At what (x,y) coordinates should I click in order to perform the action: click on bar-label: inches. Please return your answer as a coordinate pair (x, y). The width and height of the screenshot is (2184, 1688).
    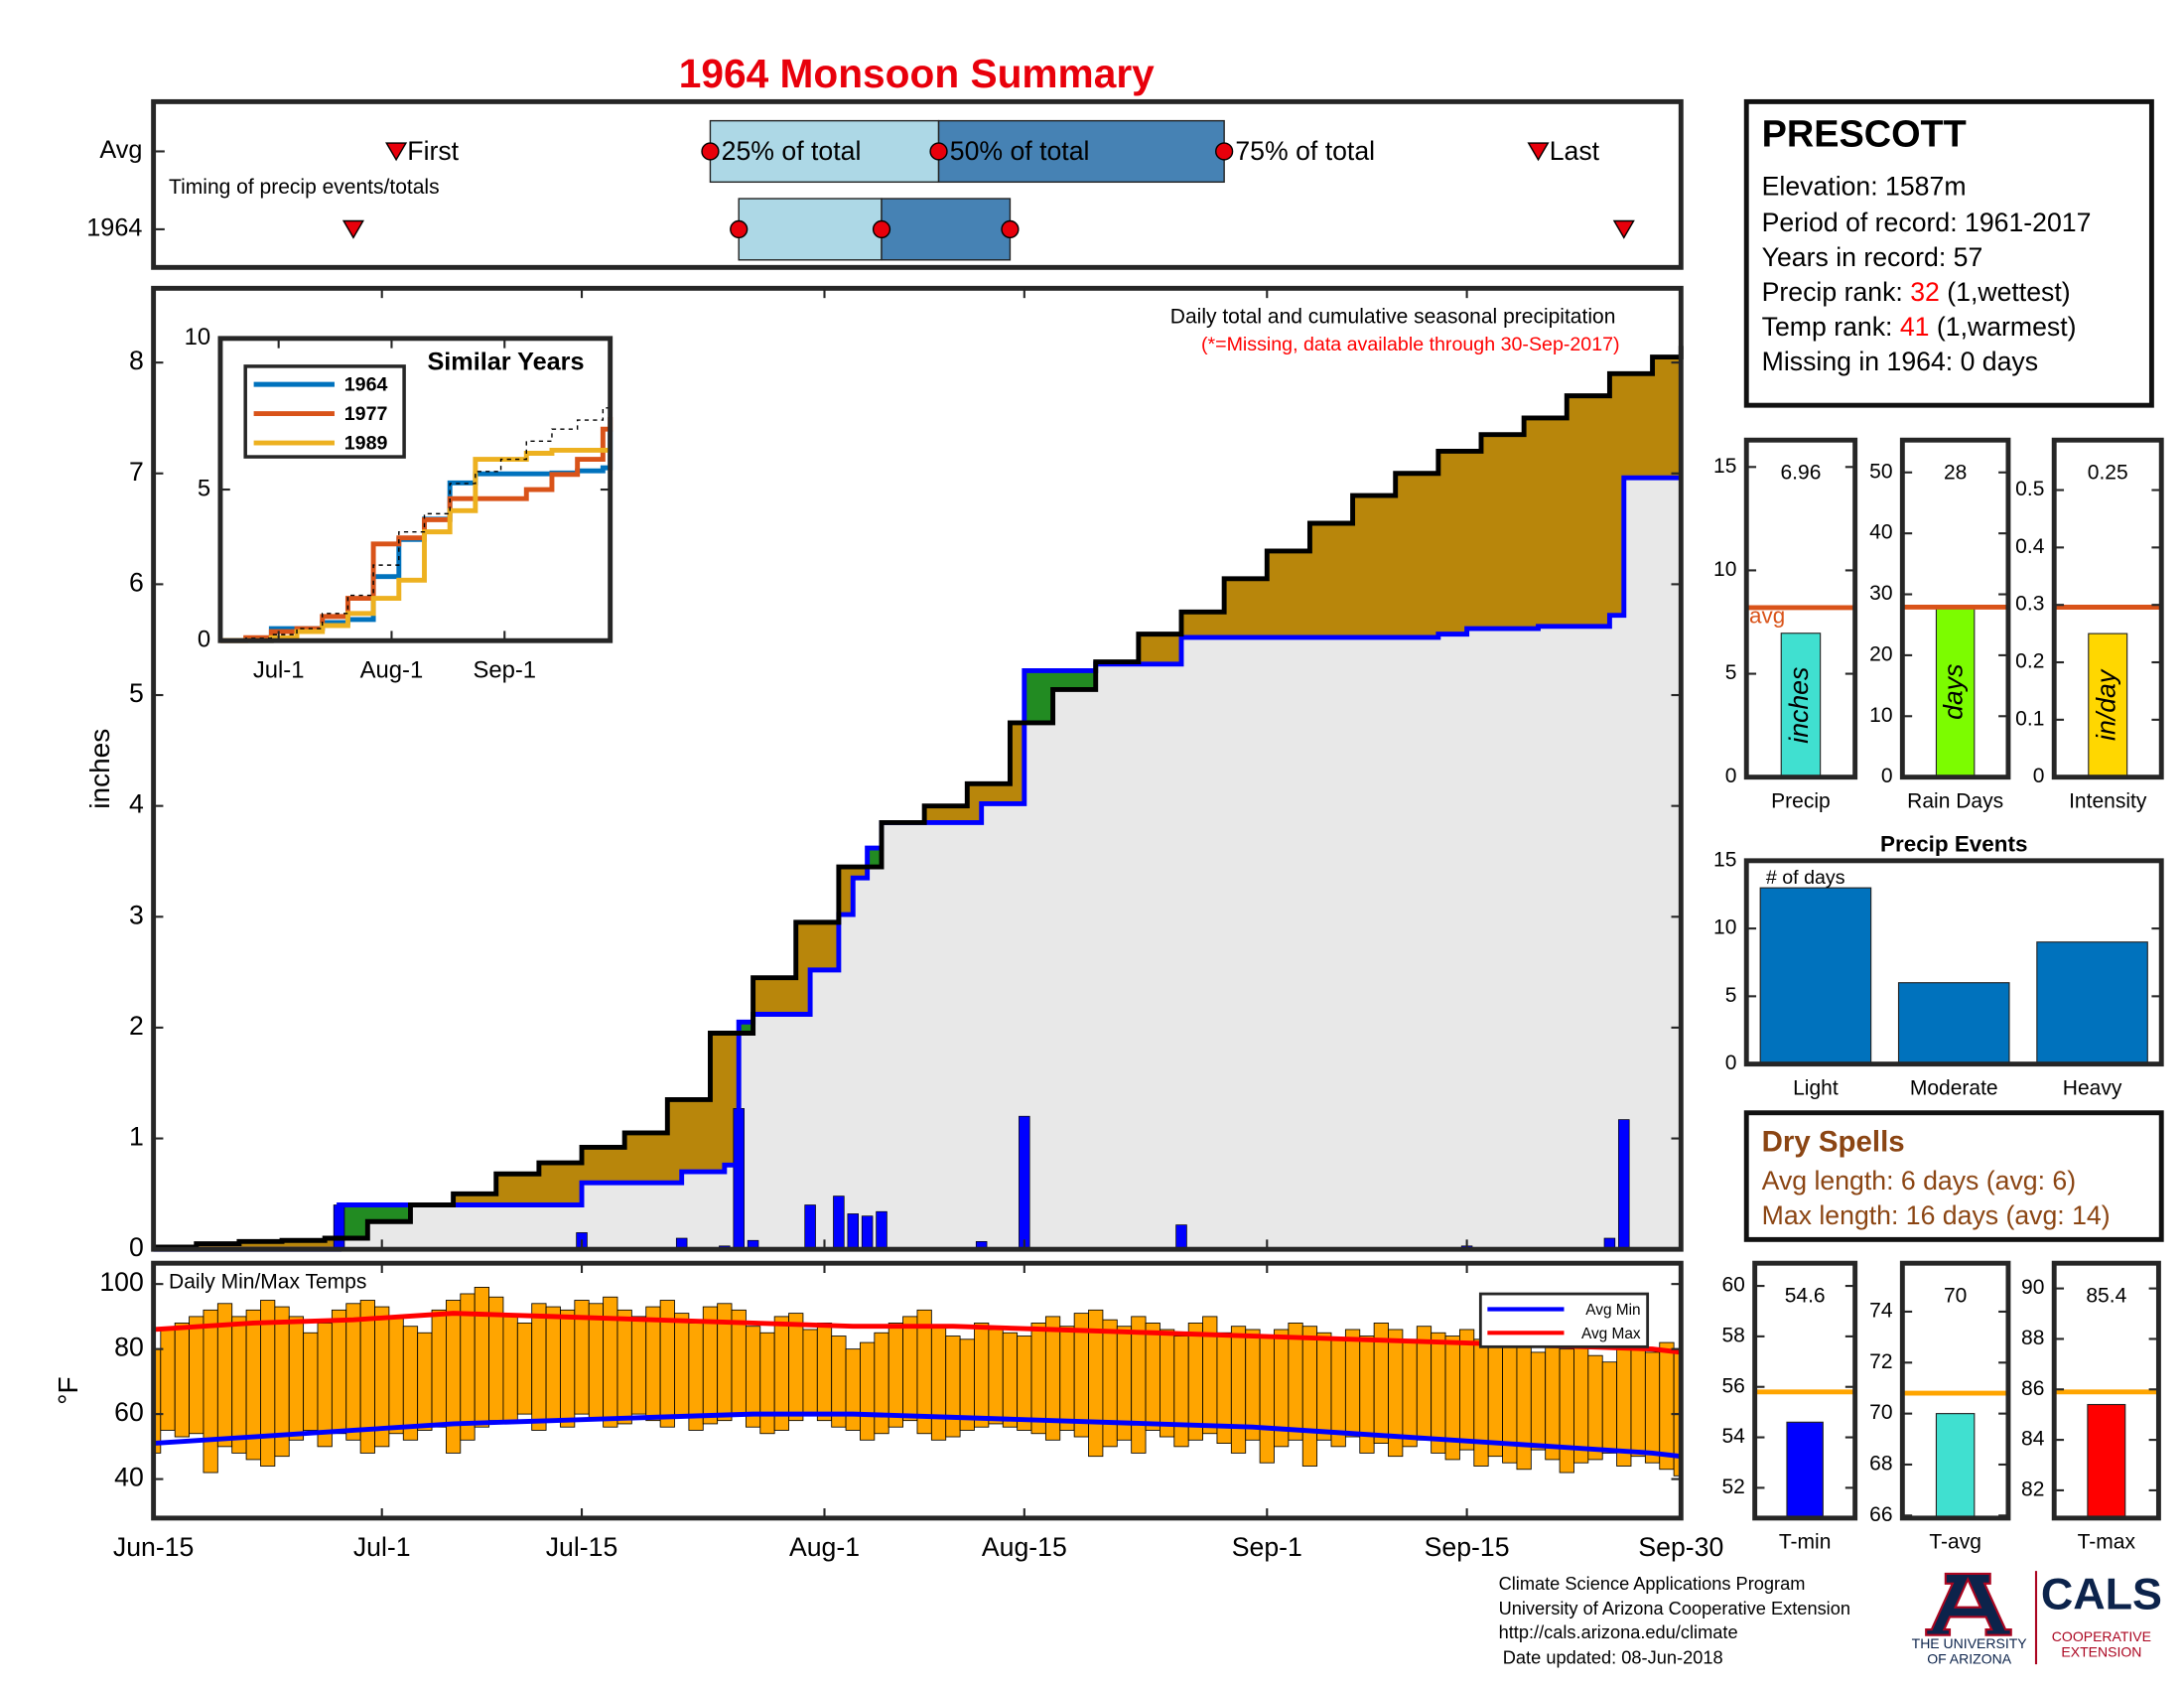
    Looking at the image, I should click on (1799, 705).